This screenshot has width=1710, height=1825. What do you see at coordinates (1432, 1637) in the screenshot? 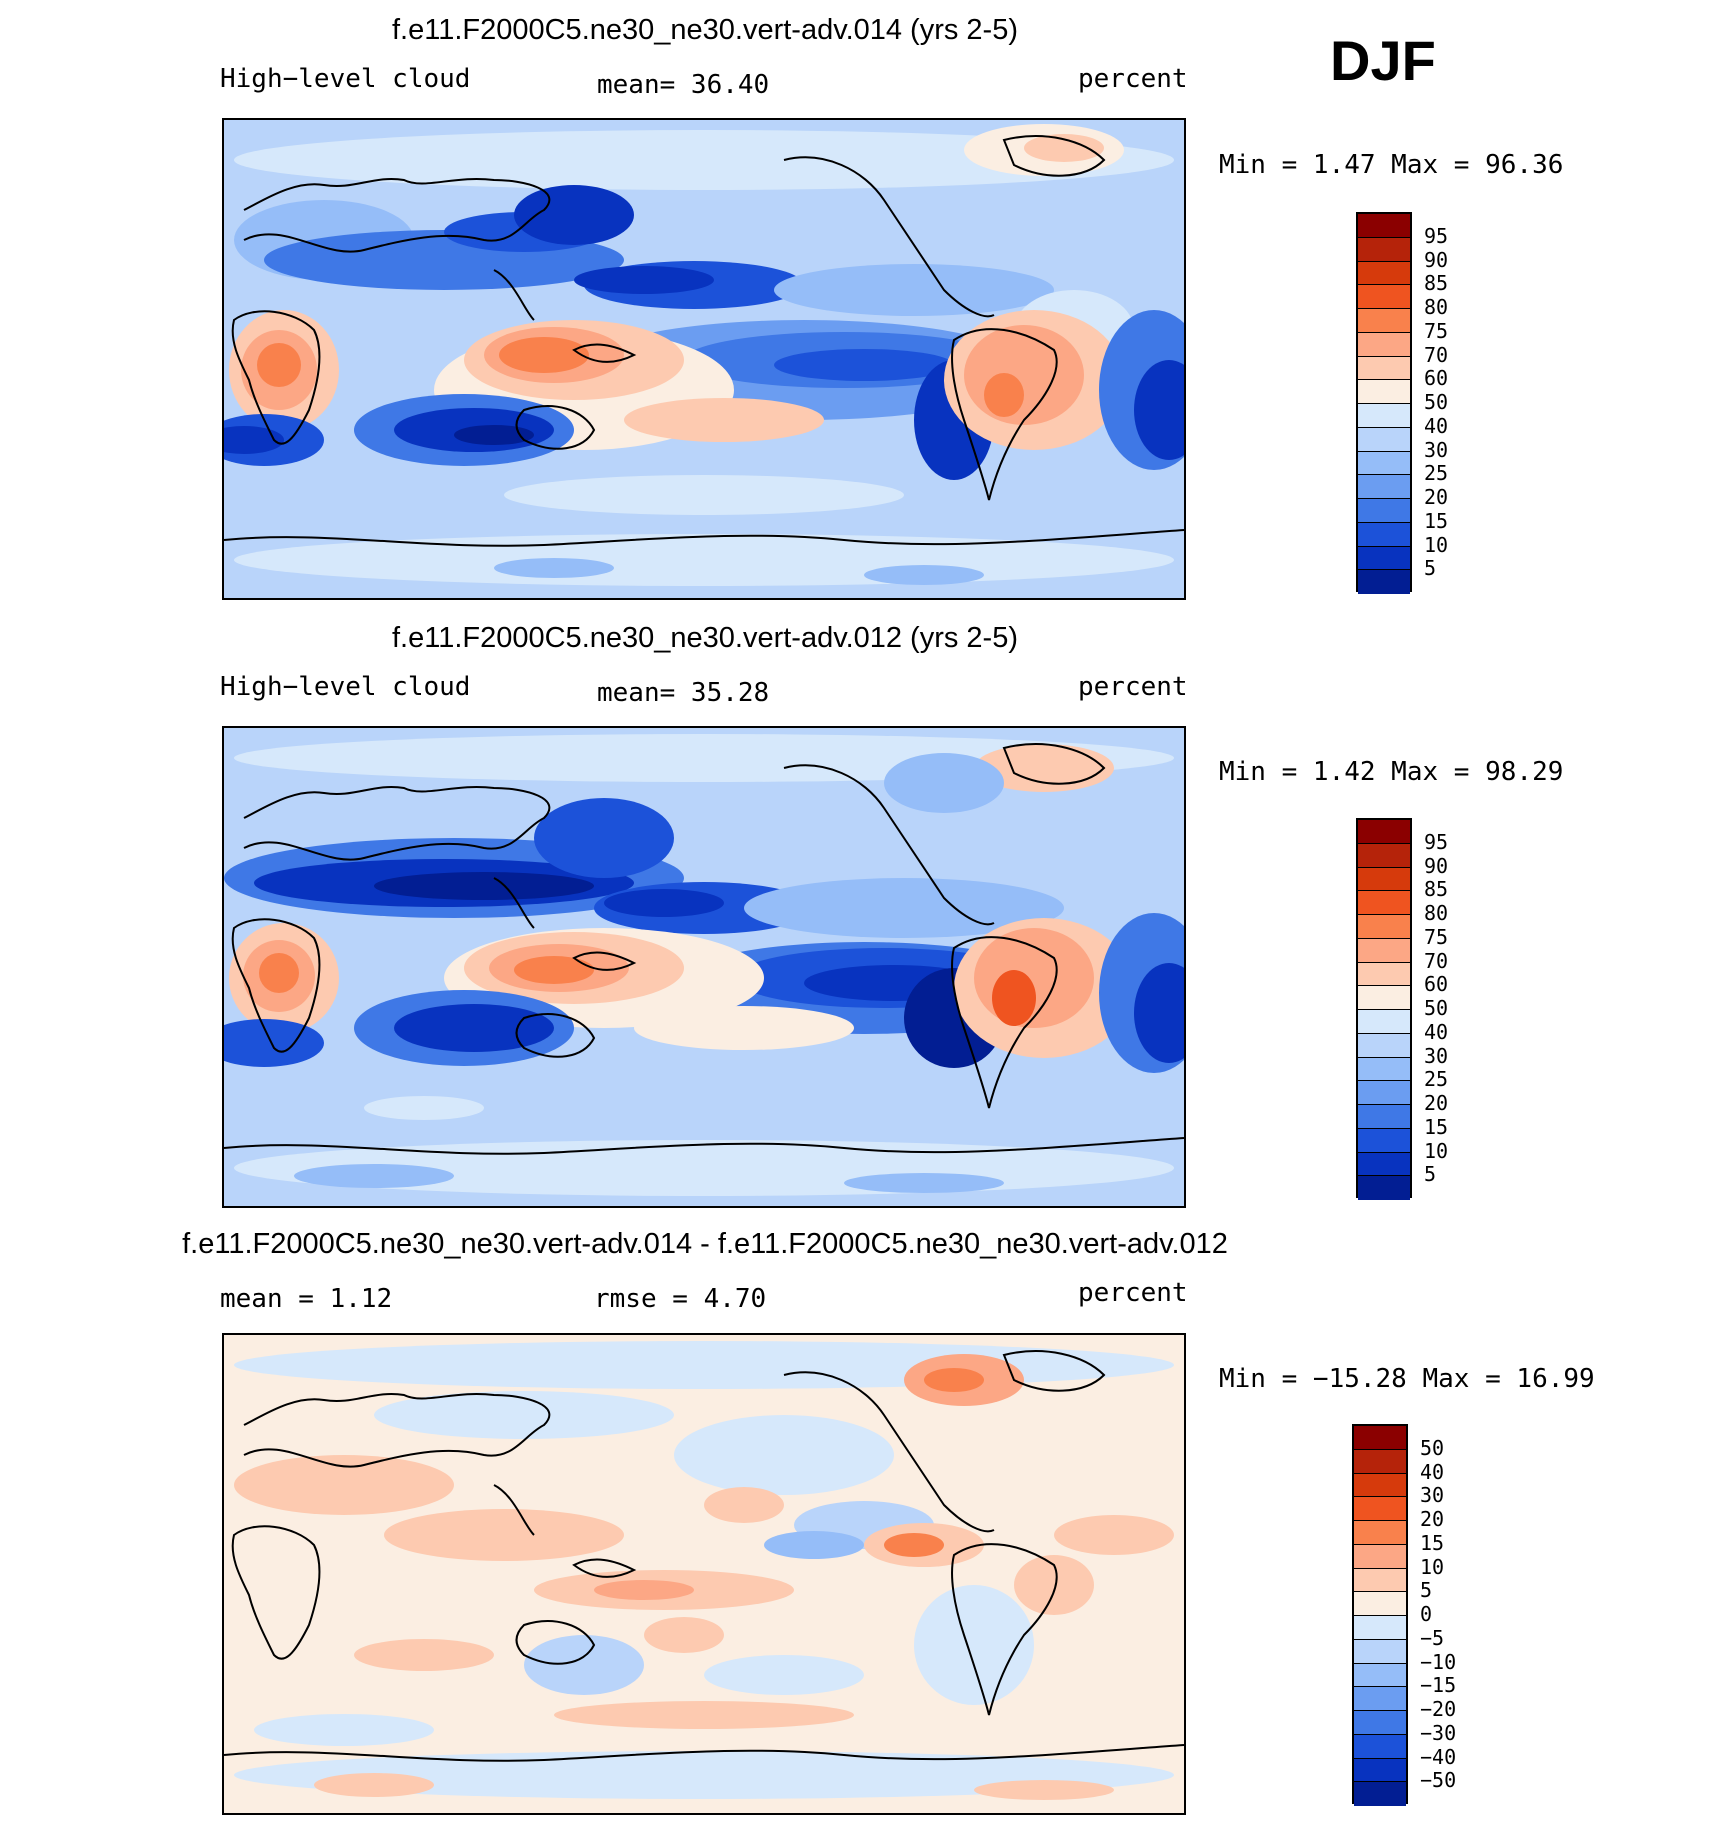
I see `colorbar-tick-label: −5` at bounding box center [1432, 1637].